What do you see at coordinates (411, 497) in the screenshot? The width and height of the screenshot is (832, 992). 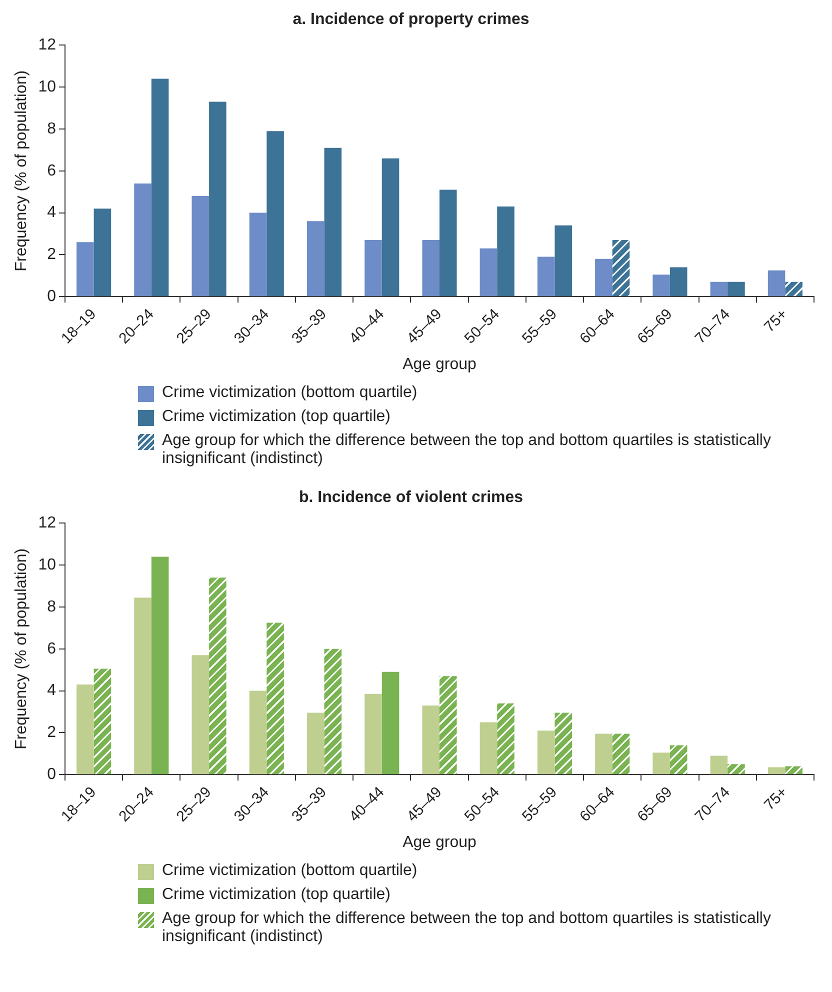 I see `chart-title: b. Incidence of violent crimes` at bounding box center [411, 497].